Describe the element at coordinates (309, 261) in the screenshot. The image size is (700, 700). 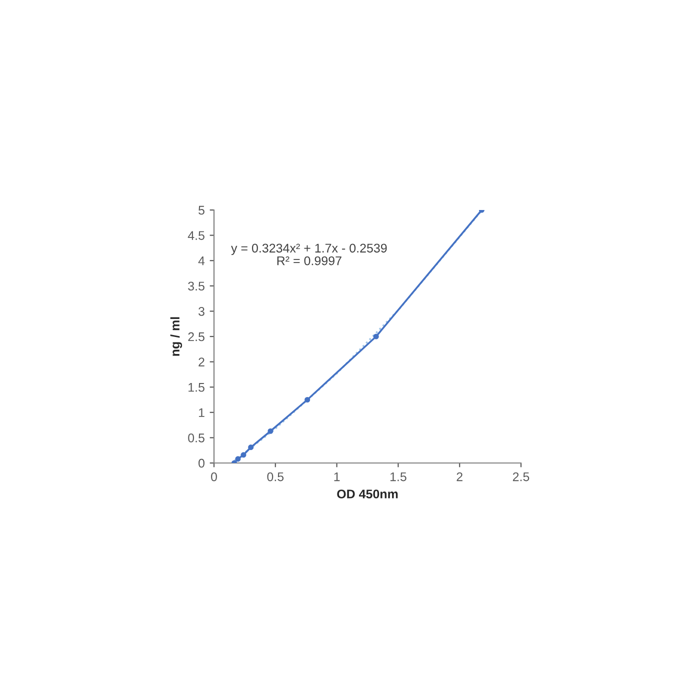
I see `annotation: R² = 0.9997` at that location.